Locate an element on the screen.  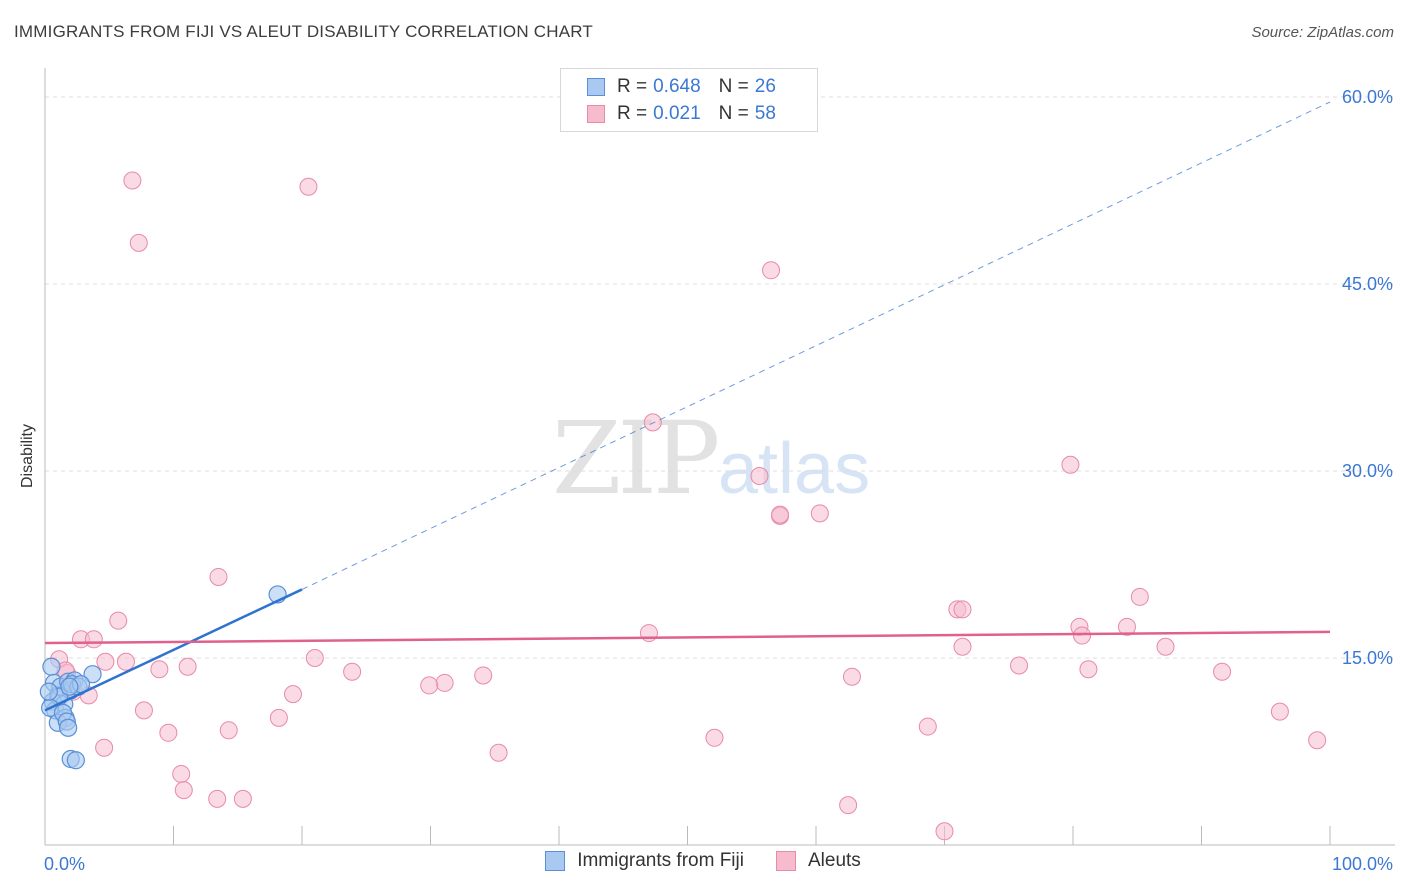
legend-swatch-fiji is located at coordinates (596, 87).